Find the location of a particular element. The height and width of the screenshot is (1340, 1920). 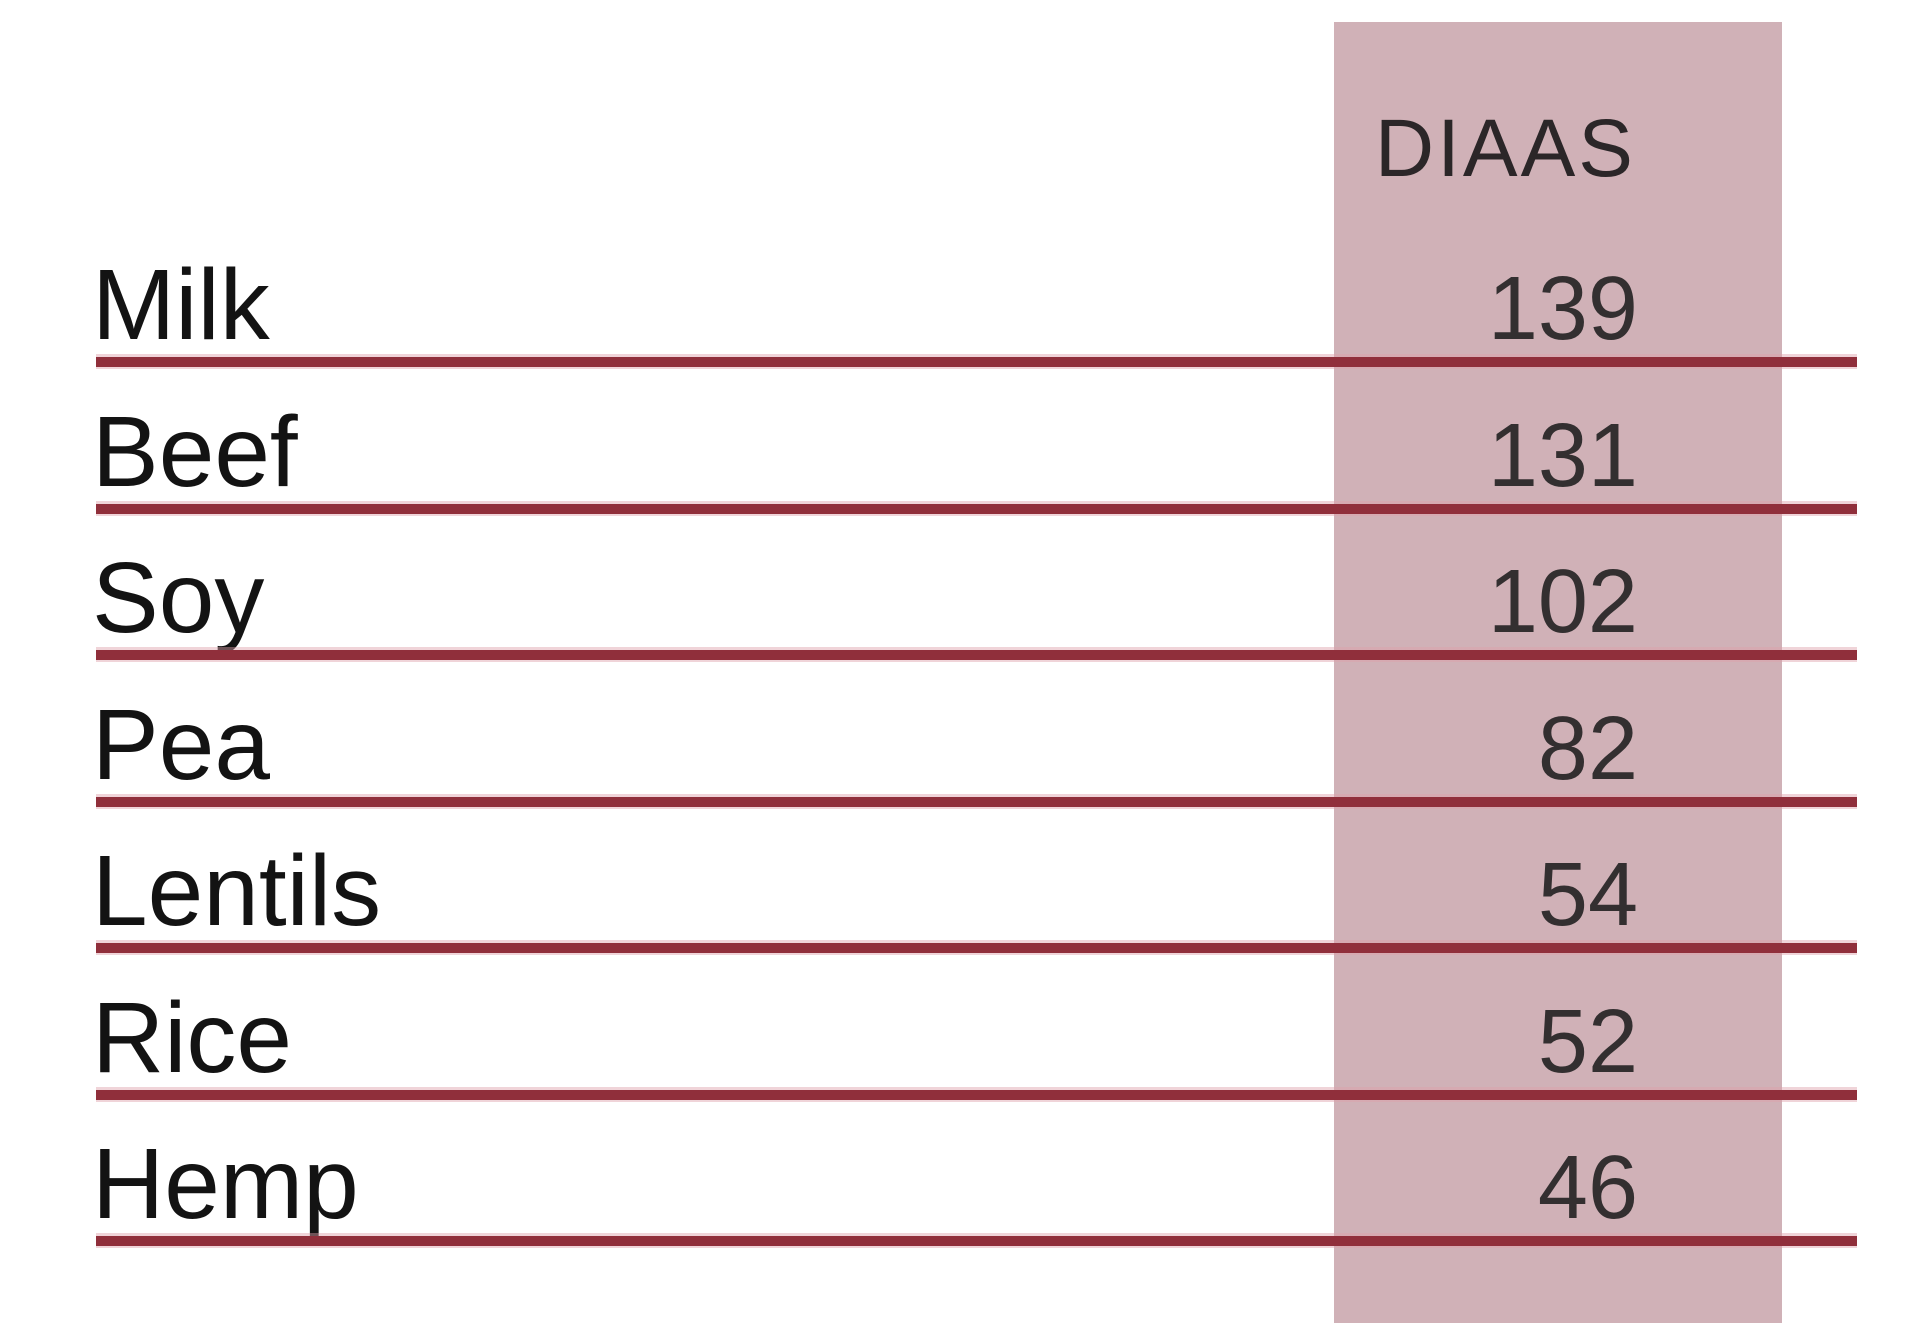

column-header-diaas: DIAAS is located at coordinates (1505, 148).